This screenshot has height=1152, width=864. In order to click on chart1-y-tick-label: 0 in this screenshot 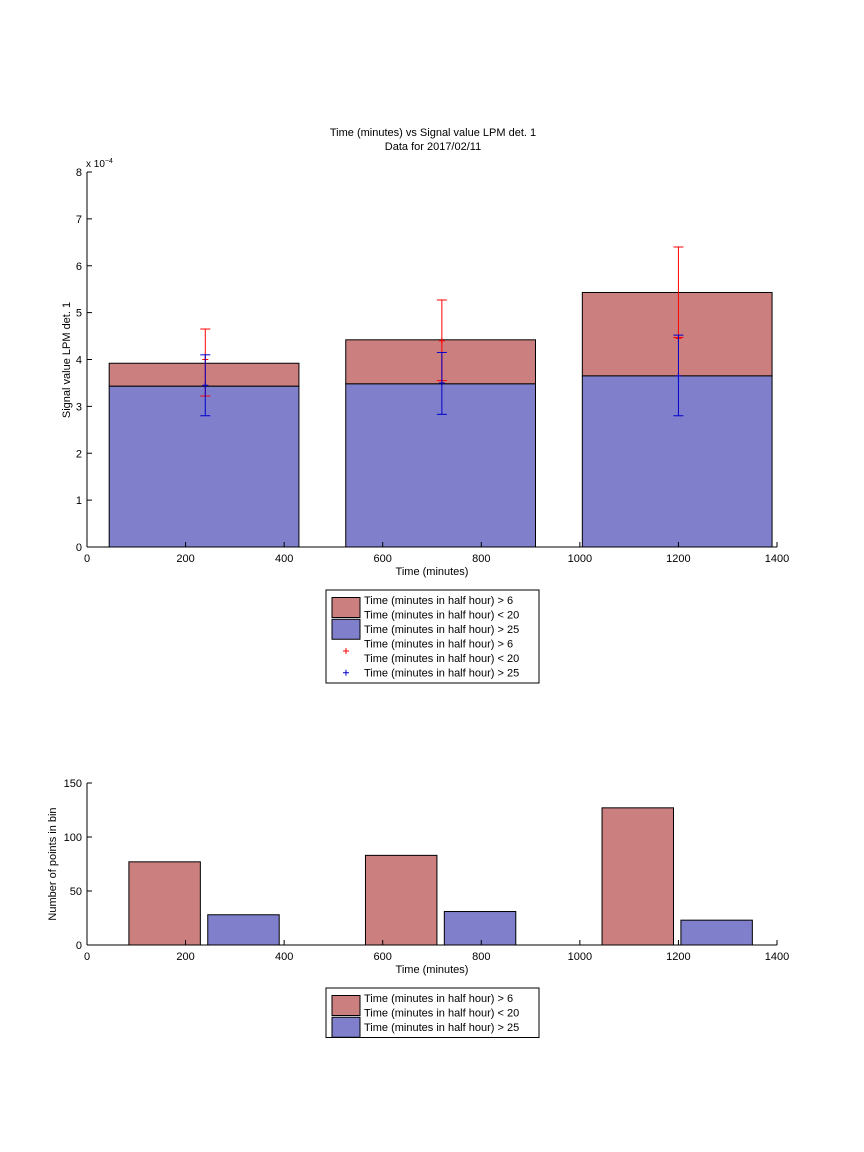, I will do `click(79, 548)`.